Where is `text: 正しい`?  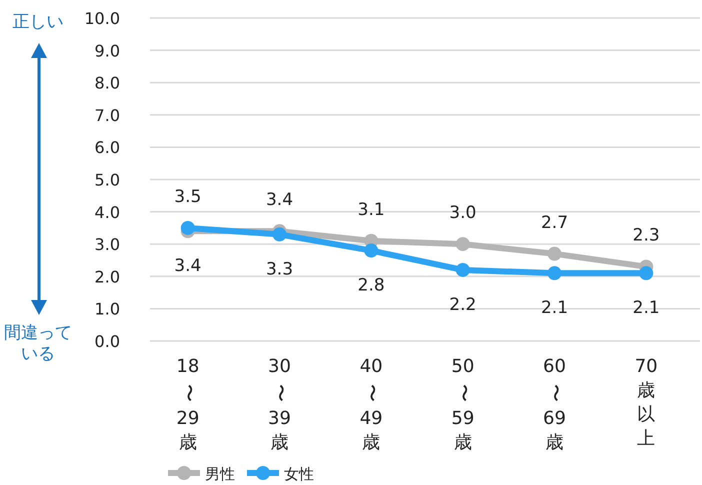
text: 正しい is located at coordinates (38, 22).